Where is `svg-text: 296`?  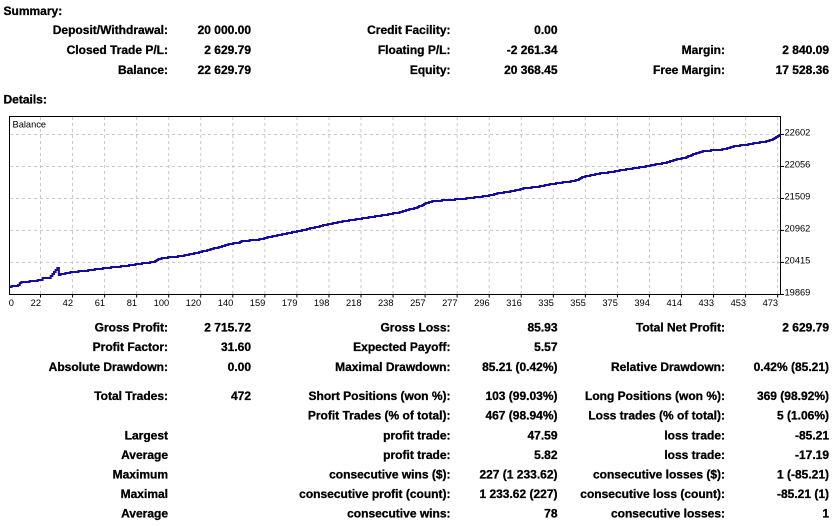 svg-text: 296 is located at coordinates (482, 303).